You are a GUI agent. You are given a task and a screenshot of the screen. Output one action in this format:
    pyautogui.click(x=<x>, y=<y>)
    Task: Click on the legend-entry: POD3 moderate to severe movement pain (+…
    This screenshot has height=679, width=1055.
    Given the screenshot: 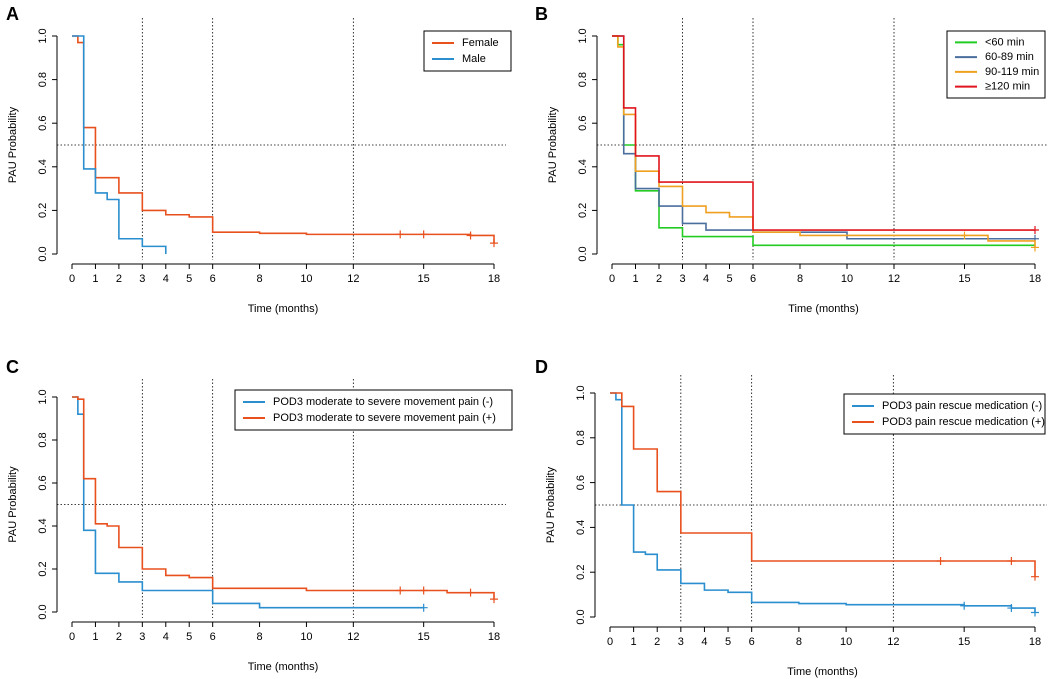 What is the action you would take?
    pyautogui.click(x=384, y=418)
    